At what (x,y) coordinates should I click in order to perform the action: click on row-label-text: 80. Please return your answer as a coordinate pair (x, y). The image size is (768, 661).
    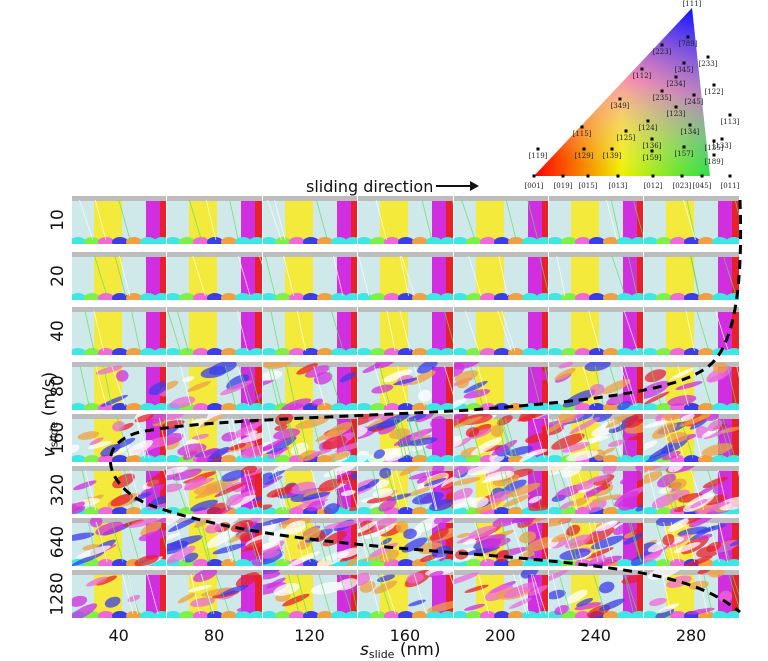
    Looking at the image, I should click on (58, 386).